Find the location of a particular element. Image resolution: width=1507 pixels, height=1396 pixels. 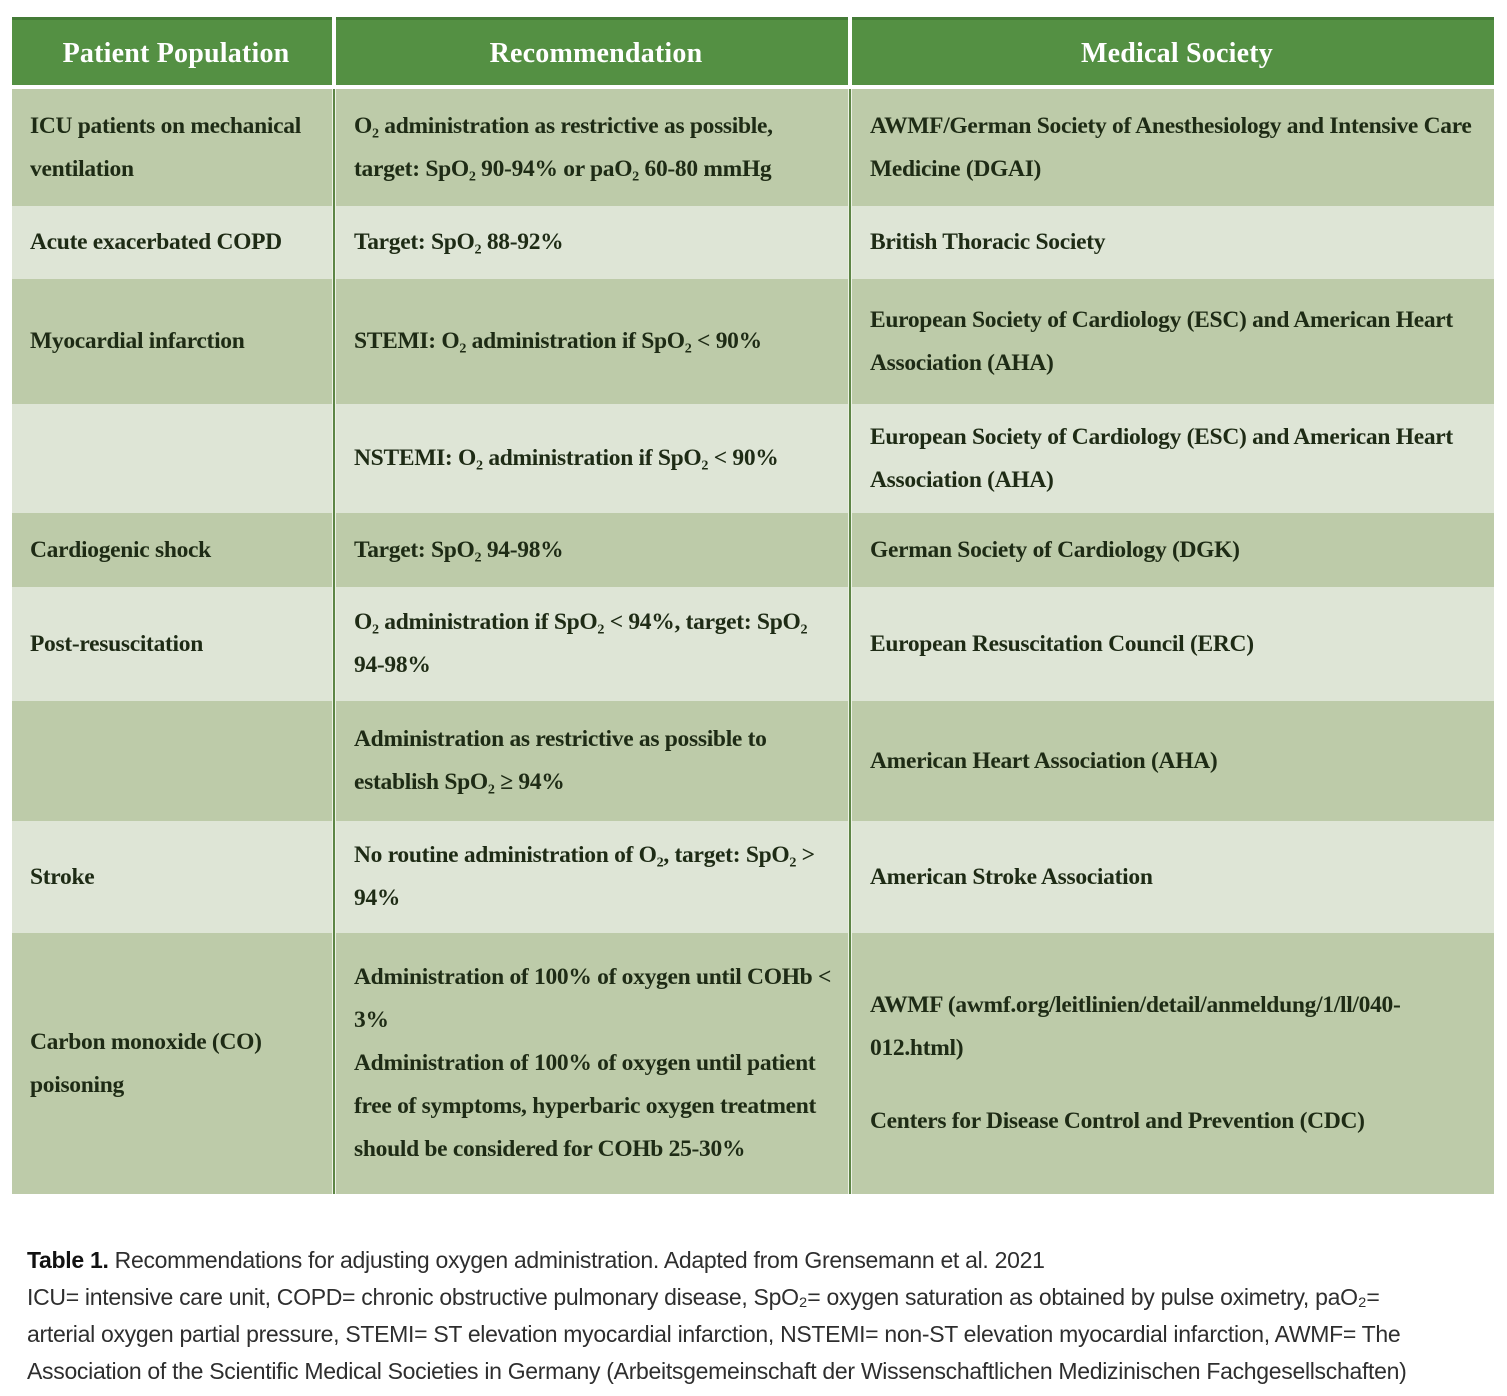

society-text: European Resuscitation Council (ERC) is located at coordinates (1062, 643).